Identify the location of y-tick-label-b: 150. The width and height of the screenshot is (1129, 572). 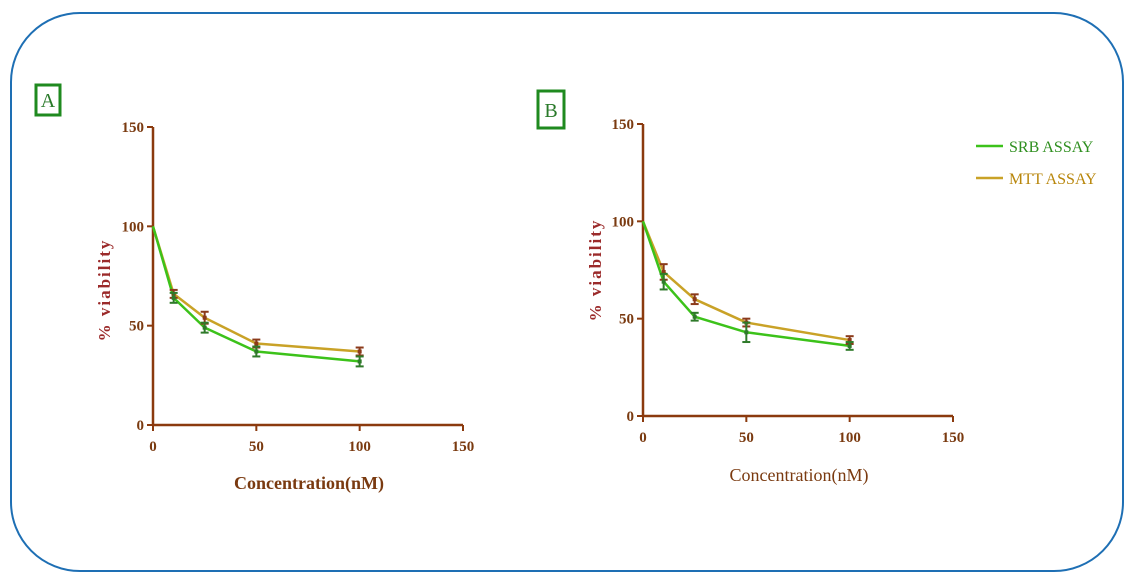
(623, 125).